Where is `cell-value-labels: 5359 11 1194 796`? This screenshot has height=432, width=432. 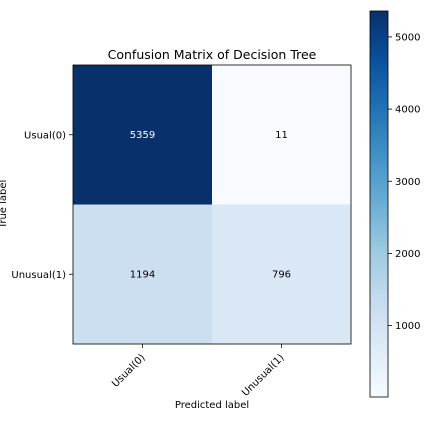
cell-value-labels: 5359 11 1194 796 is located at coordinates (210, 205).